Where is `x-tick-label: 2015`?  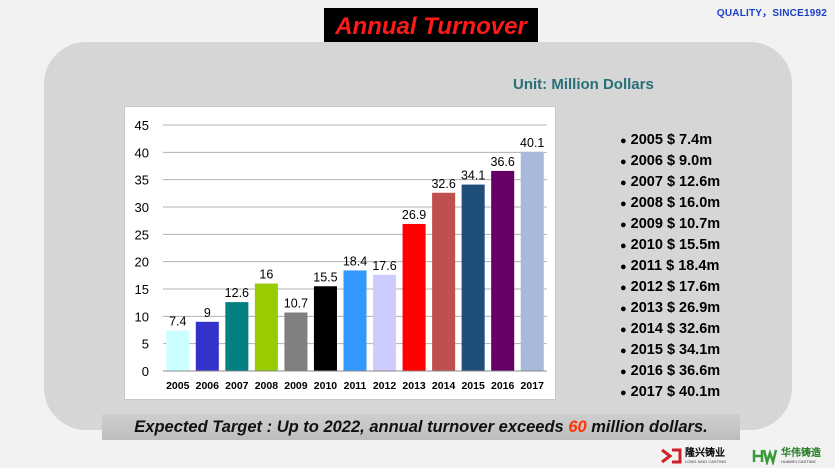
x-tick-label: 2015 is located at coordinates (473, 386).